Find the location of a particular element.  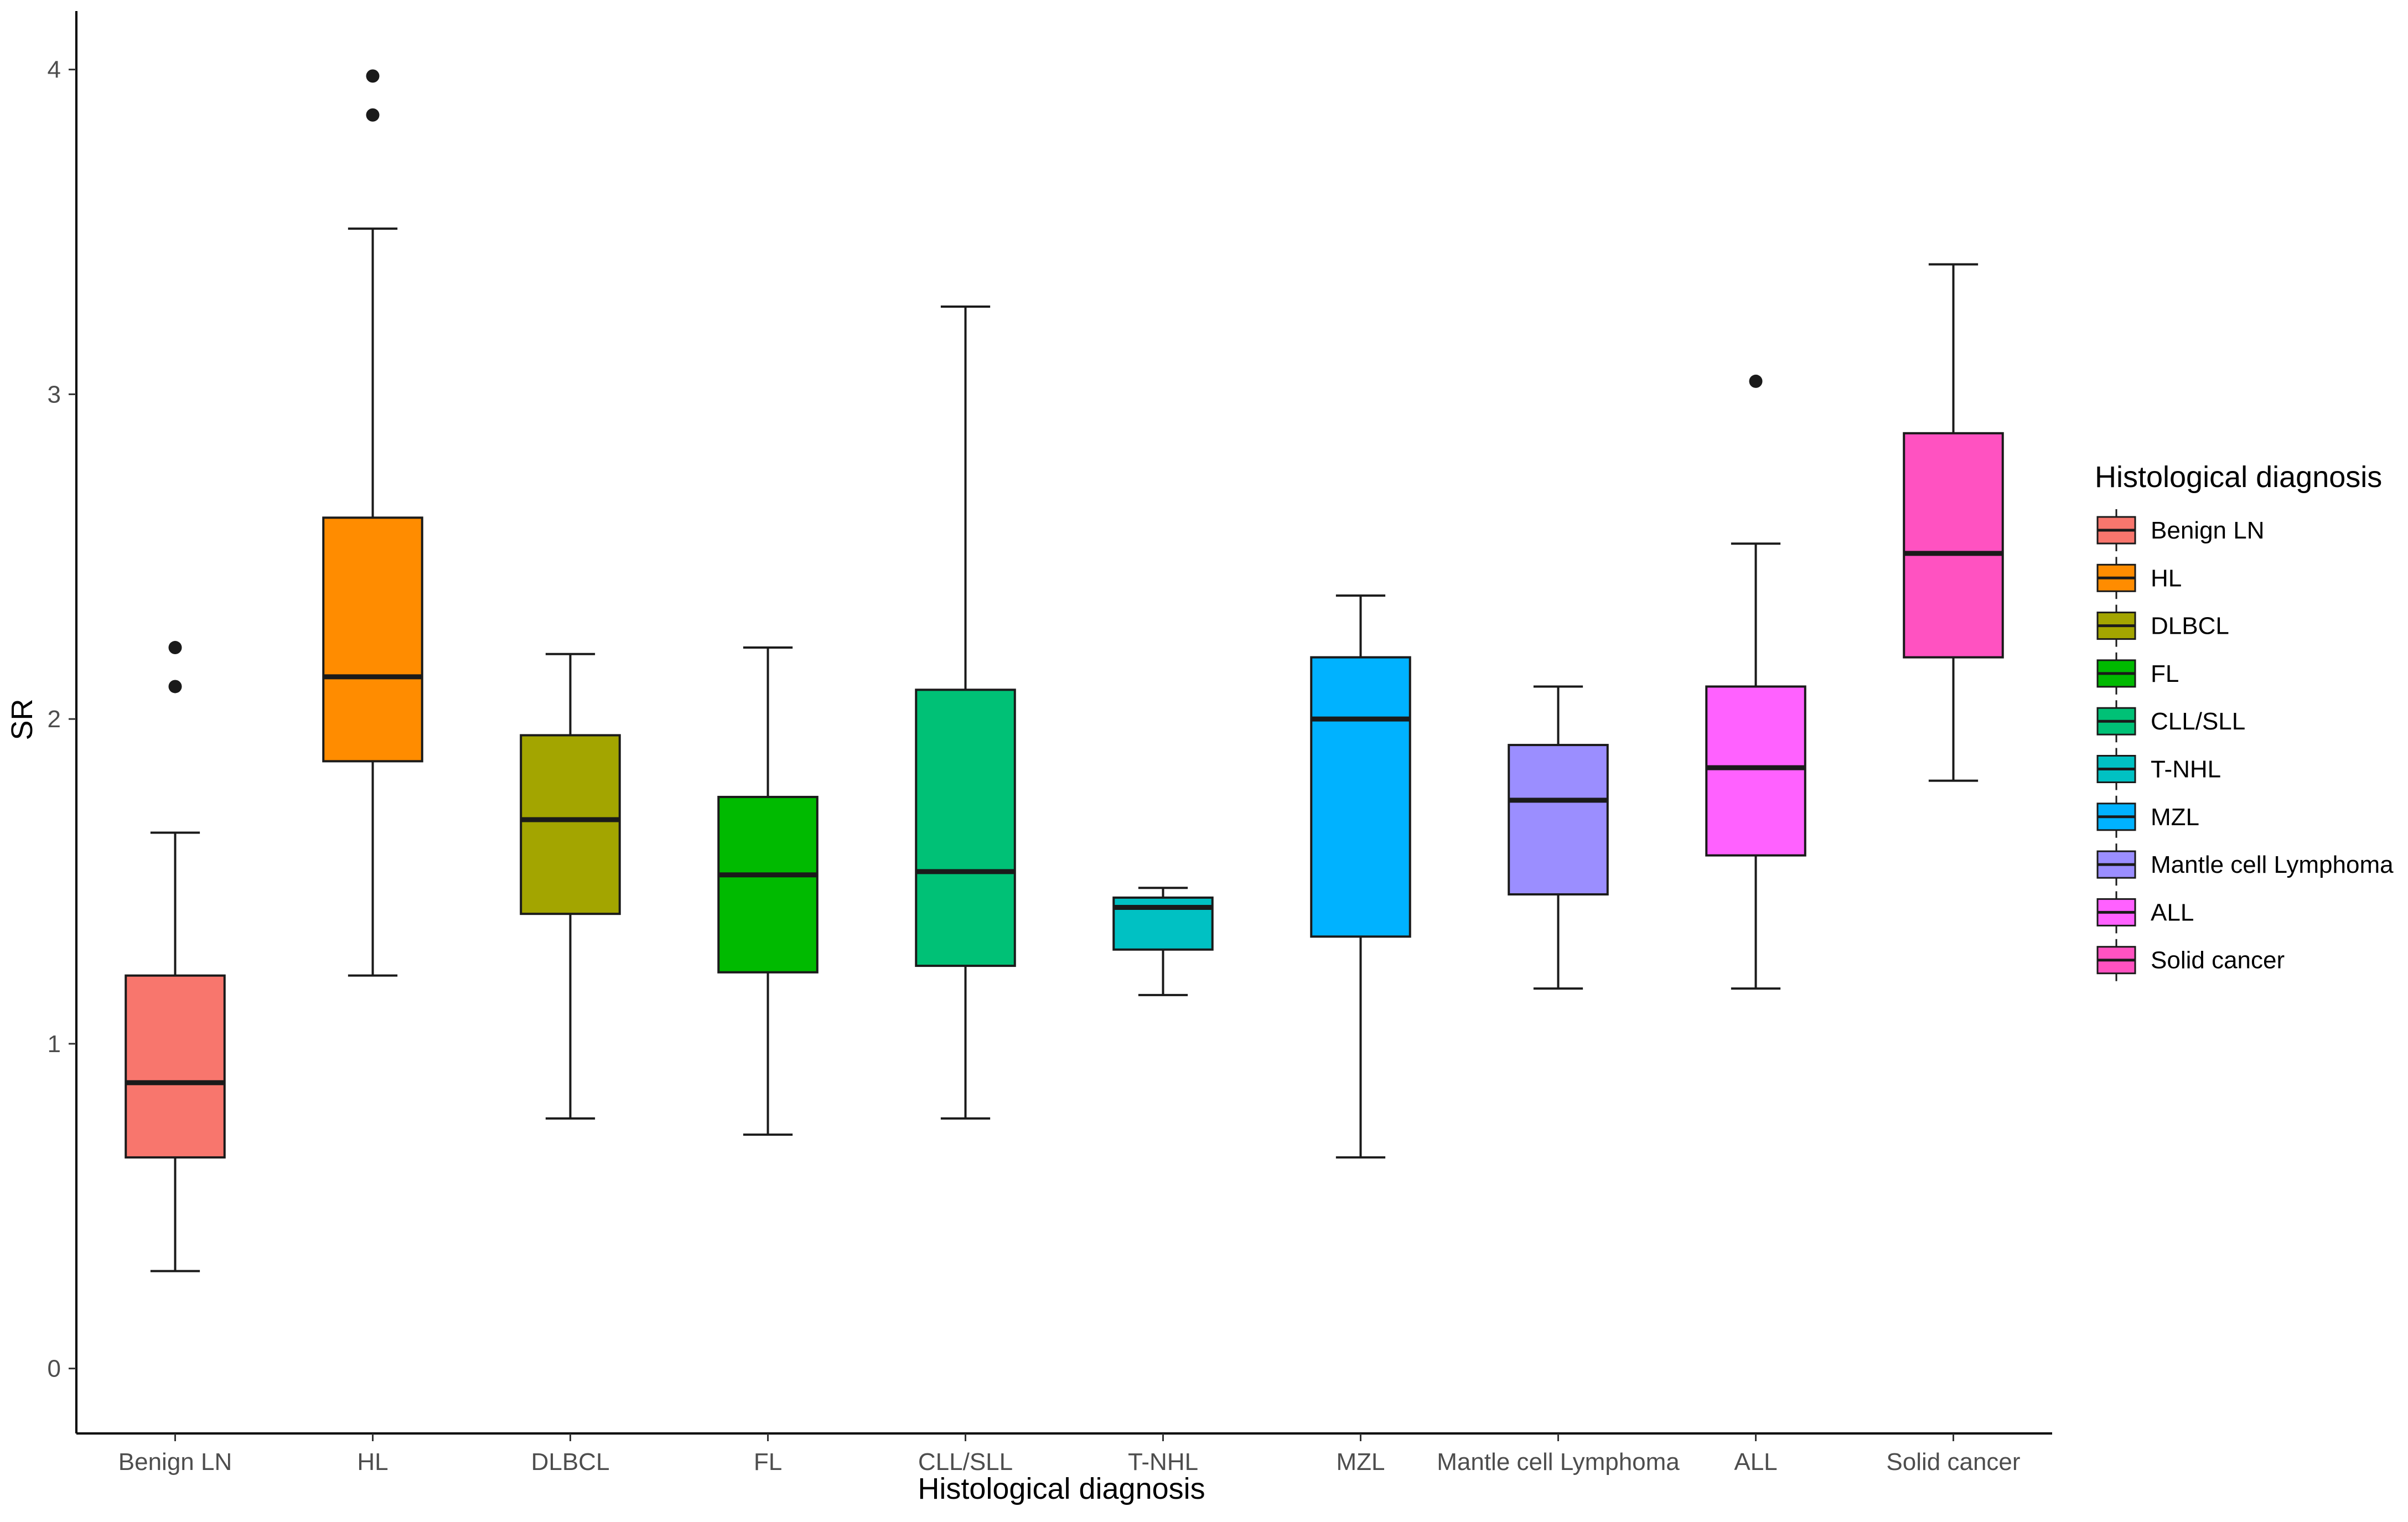

legend-item: CLL/SLL is located at coordinates (2170, 721).